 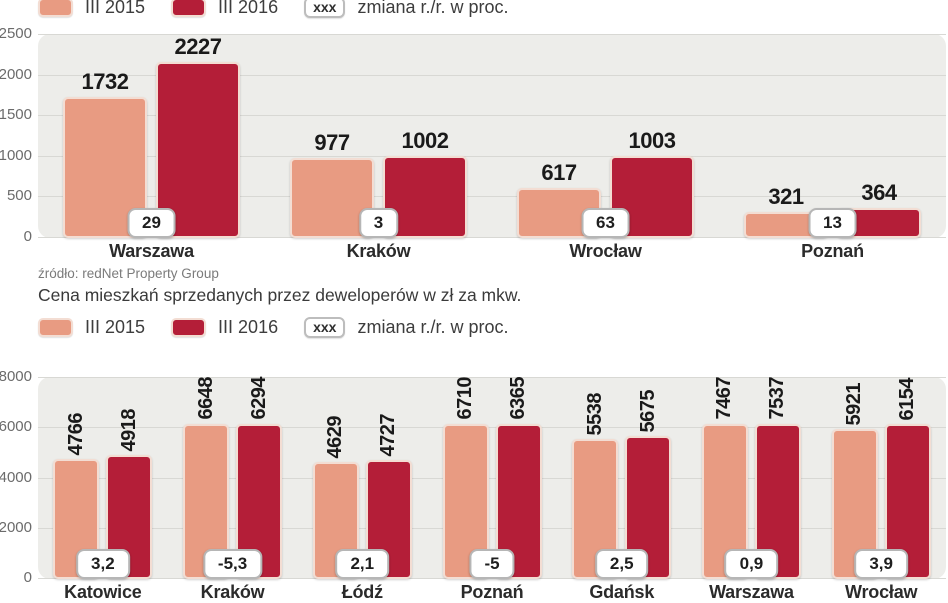 I want to click on bar-value-label: 7467, so click(x=724, y=398).